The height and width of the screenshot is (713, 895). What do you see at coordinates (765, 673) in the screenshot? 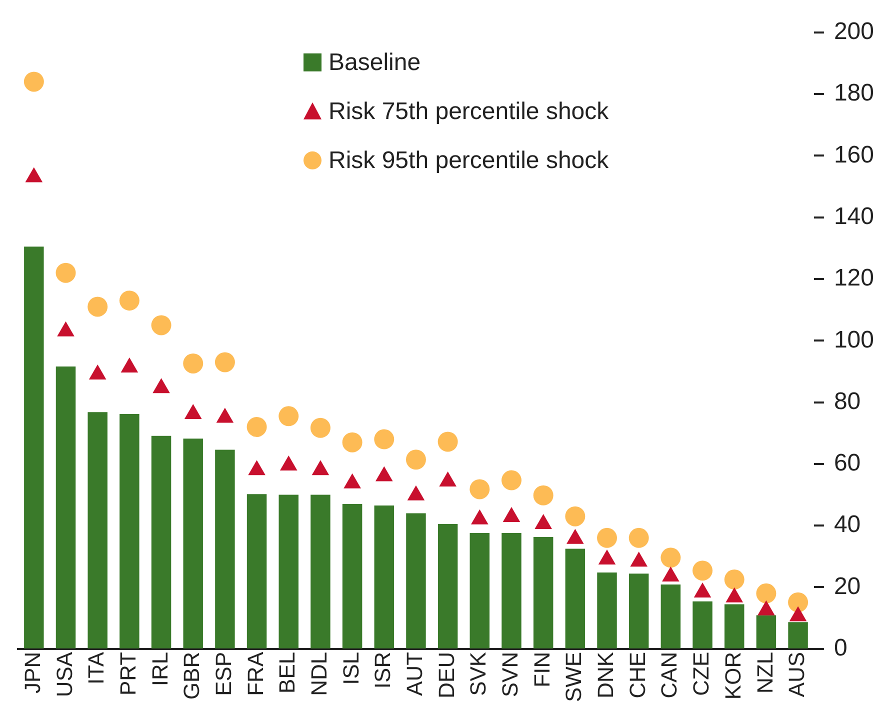
I see `x-tick-label: NZL` at bounding box center [765, 673].